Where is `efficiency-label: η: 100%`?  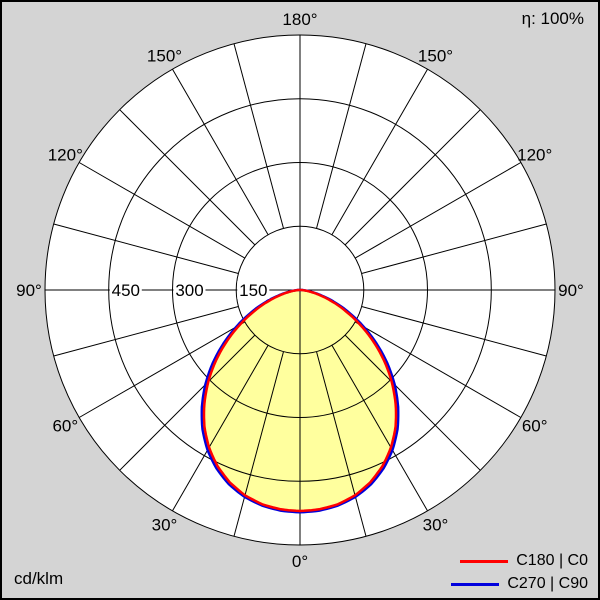 efficiency-label: η: 100% is located at coordinates (552, 18).